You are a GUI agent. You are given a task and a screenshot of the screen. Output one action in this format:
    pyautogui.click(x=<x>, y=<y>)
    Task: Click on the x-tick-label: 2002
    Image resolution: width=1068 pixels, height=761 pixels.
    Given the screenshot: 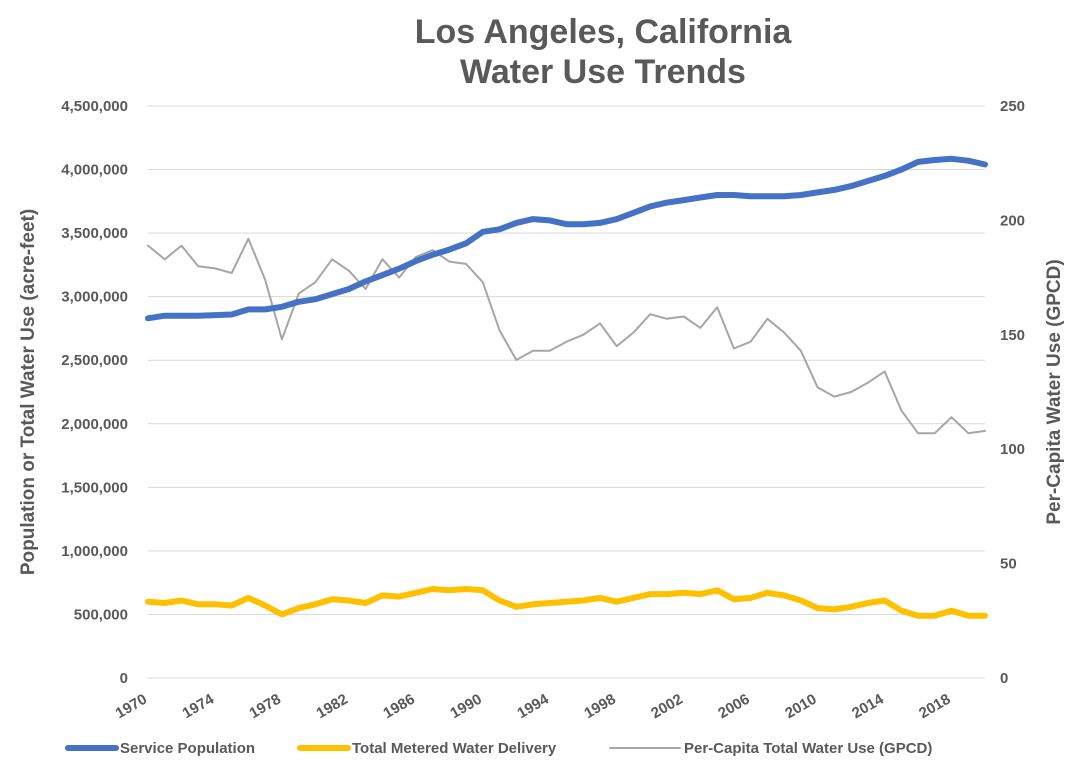 What is the action you would take?
    pyautogui.click(x=666, y=706)
    